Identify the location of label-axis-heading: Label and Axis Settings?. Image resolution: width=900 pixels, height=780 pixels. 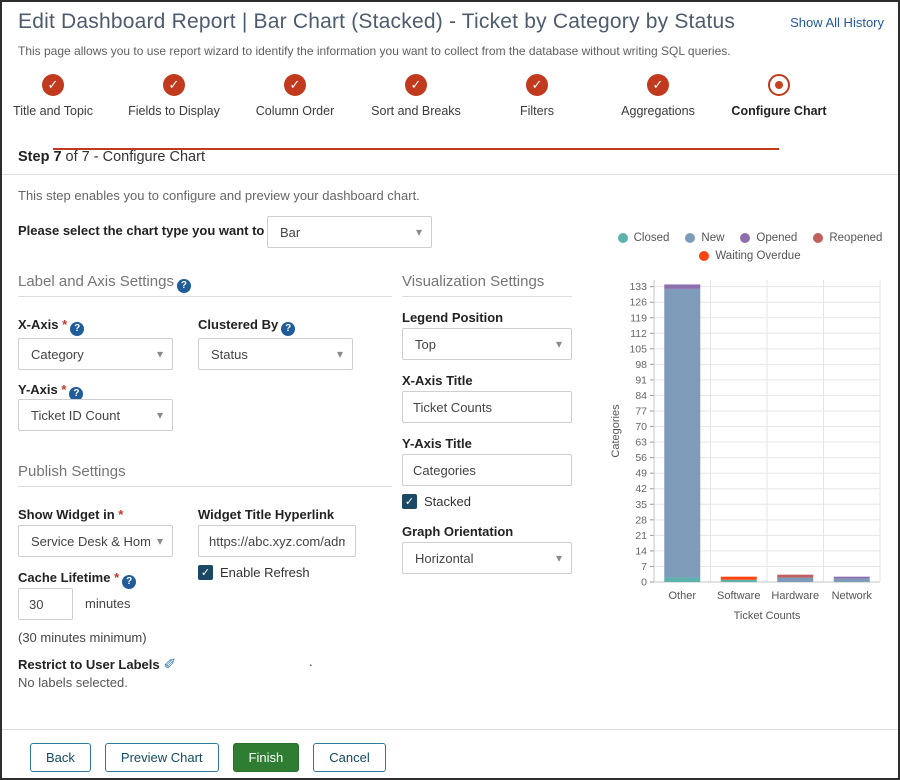
(104, 283).